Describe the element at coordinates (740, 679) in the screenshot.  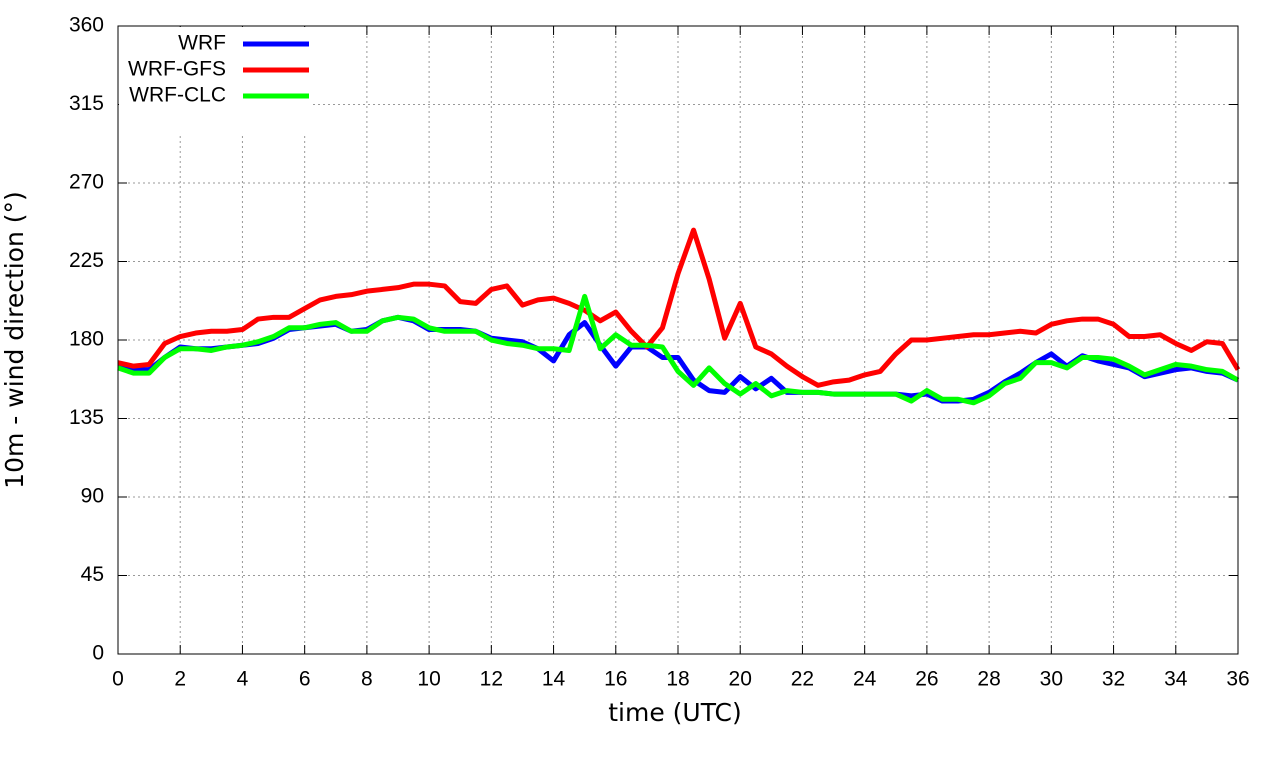
I see `x-tick-label: 20` at that location.